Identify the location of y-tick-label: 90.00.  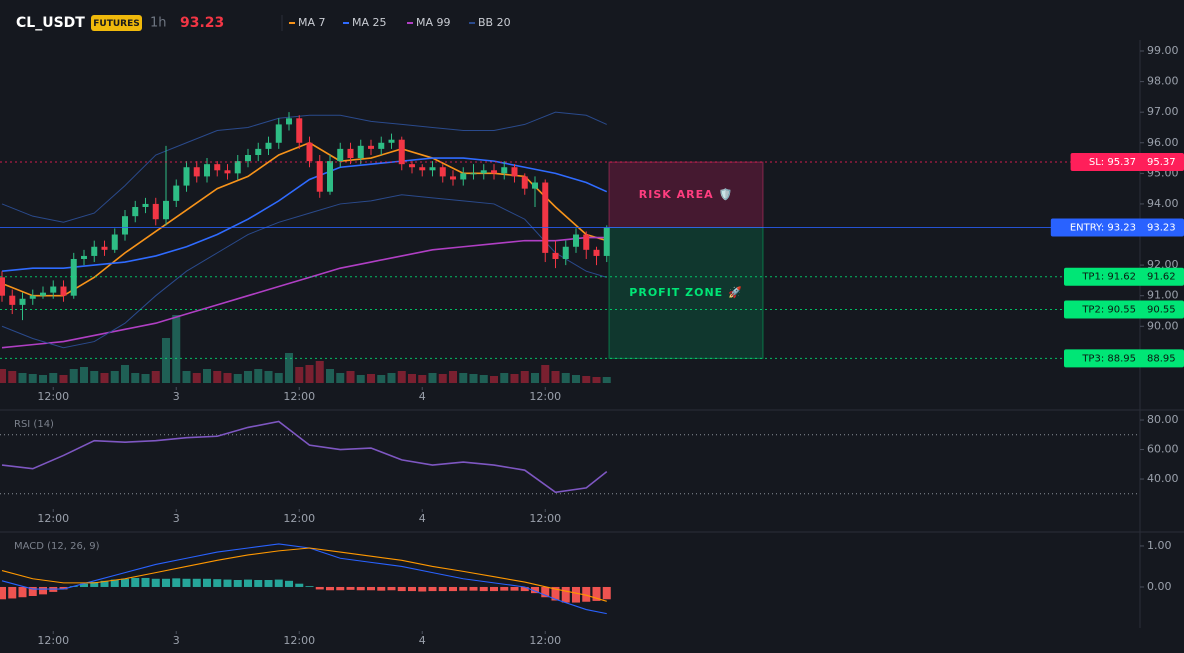
(1163, 325).